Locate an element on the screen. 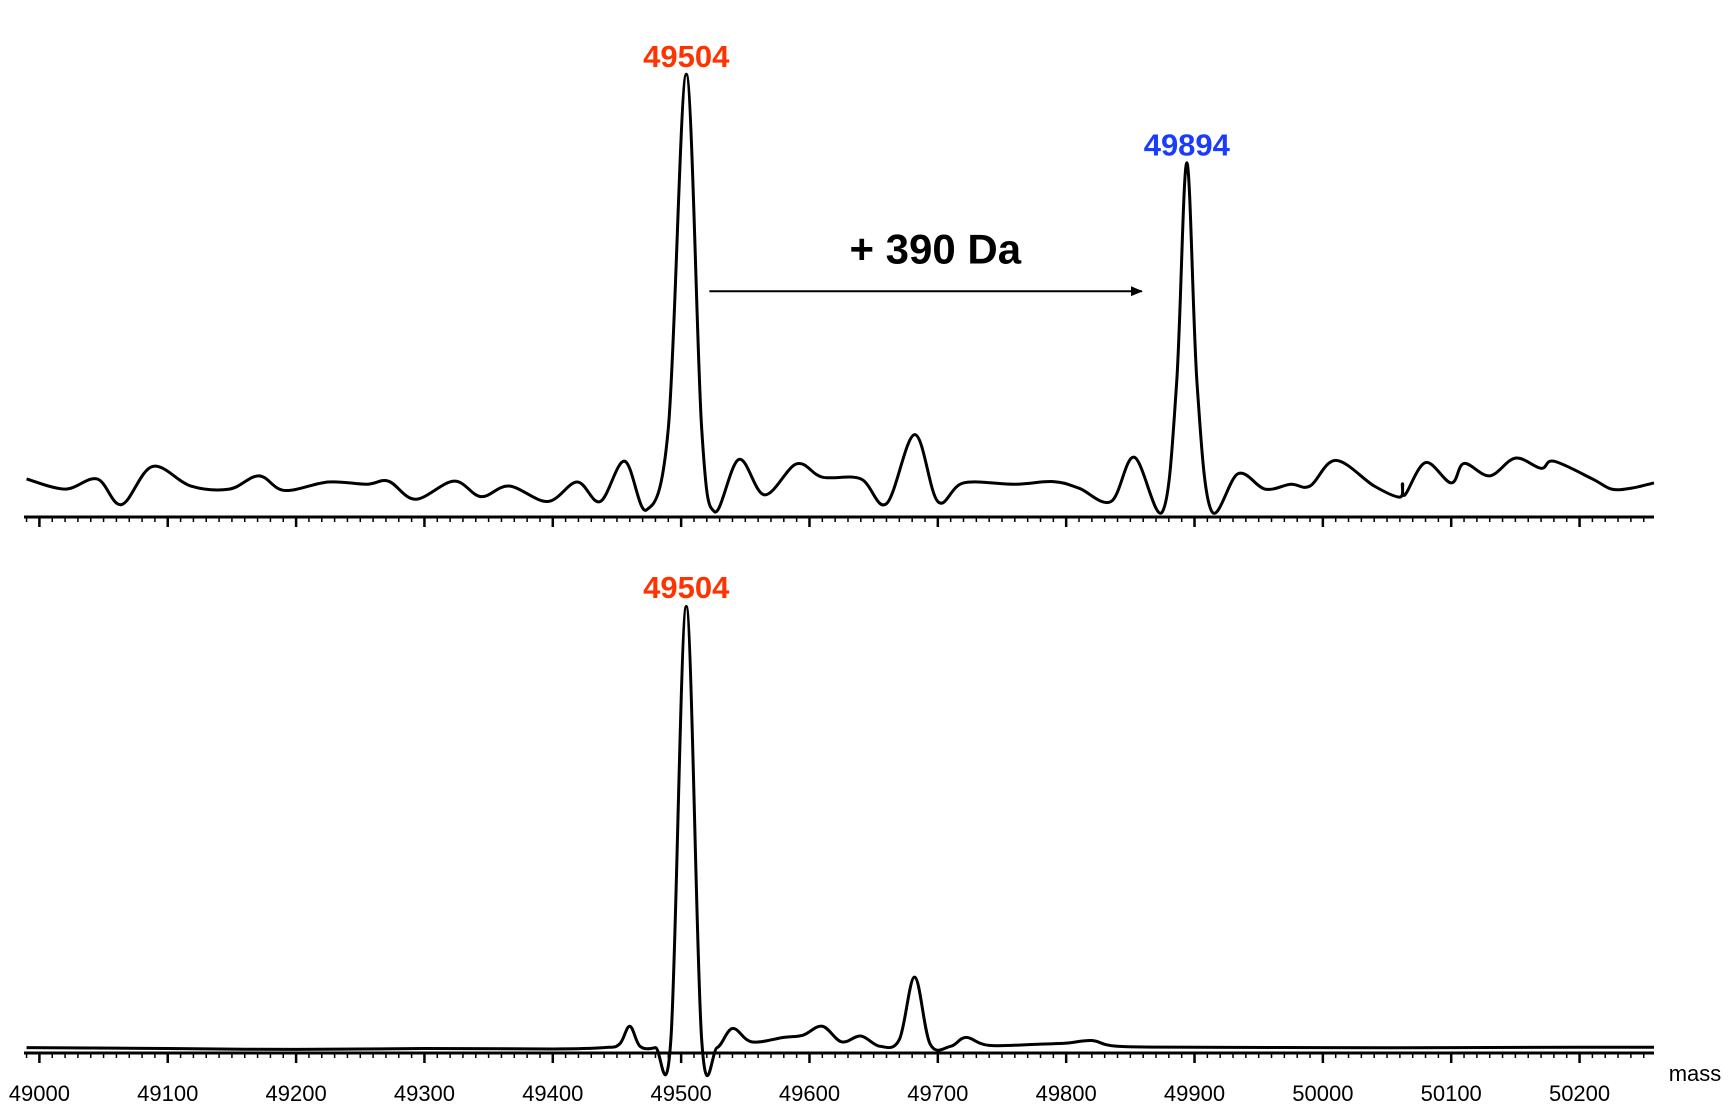  x-tick-label: 49500 is located at coordinates (681, 1093).